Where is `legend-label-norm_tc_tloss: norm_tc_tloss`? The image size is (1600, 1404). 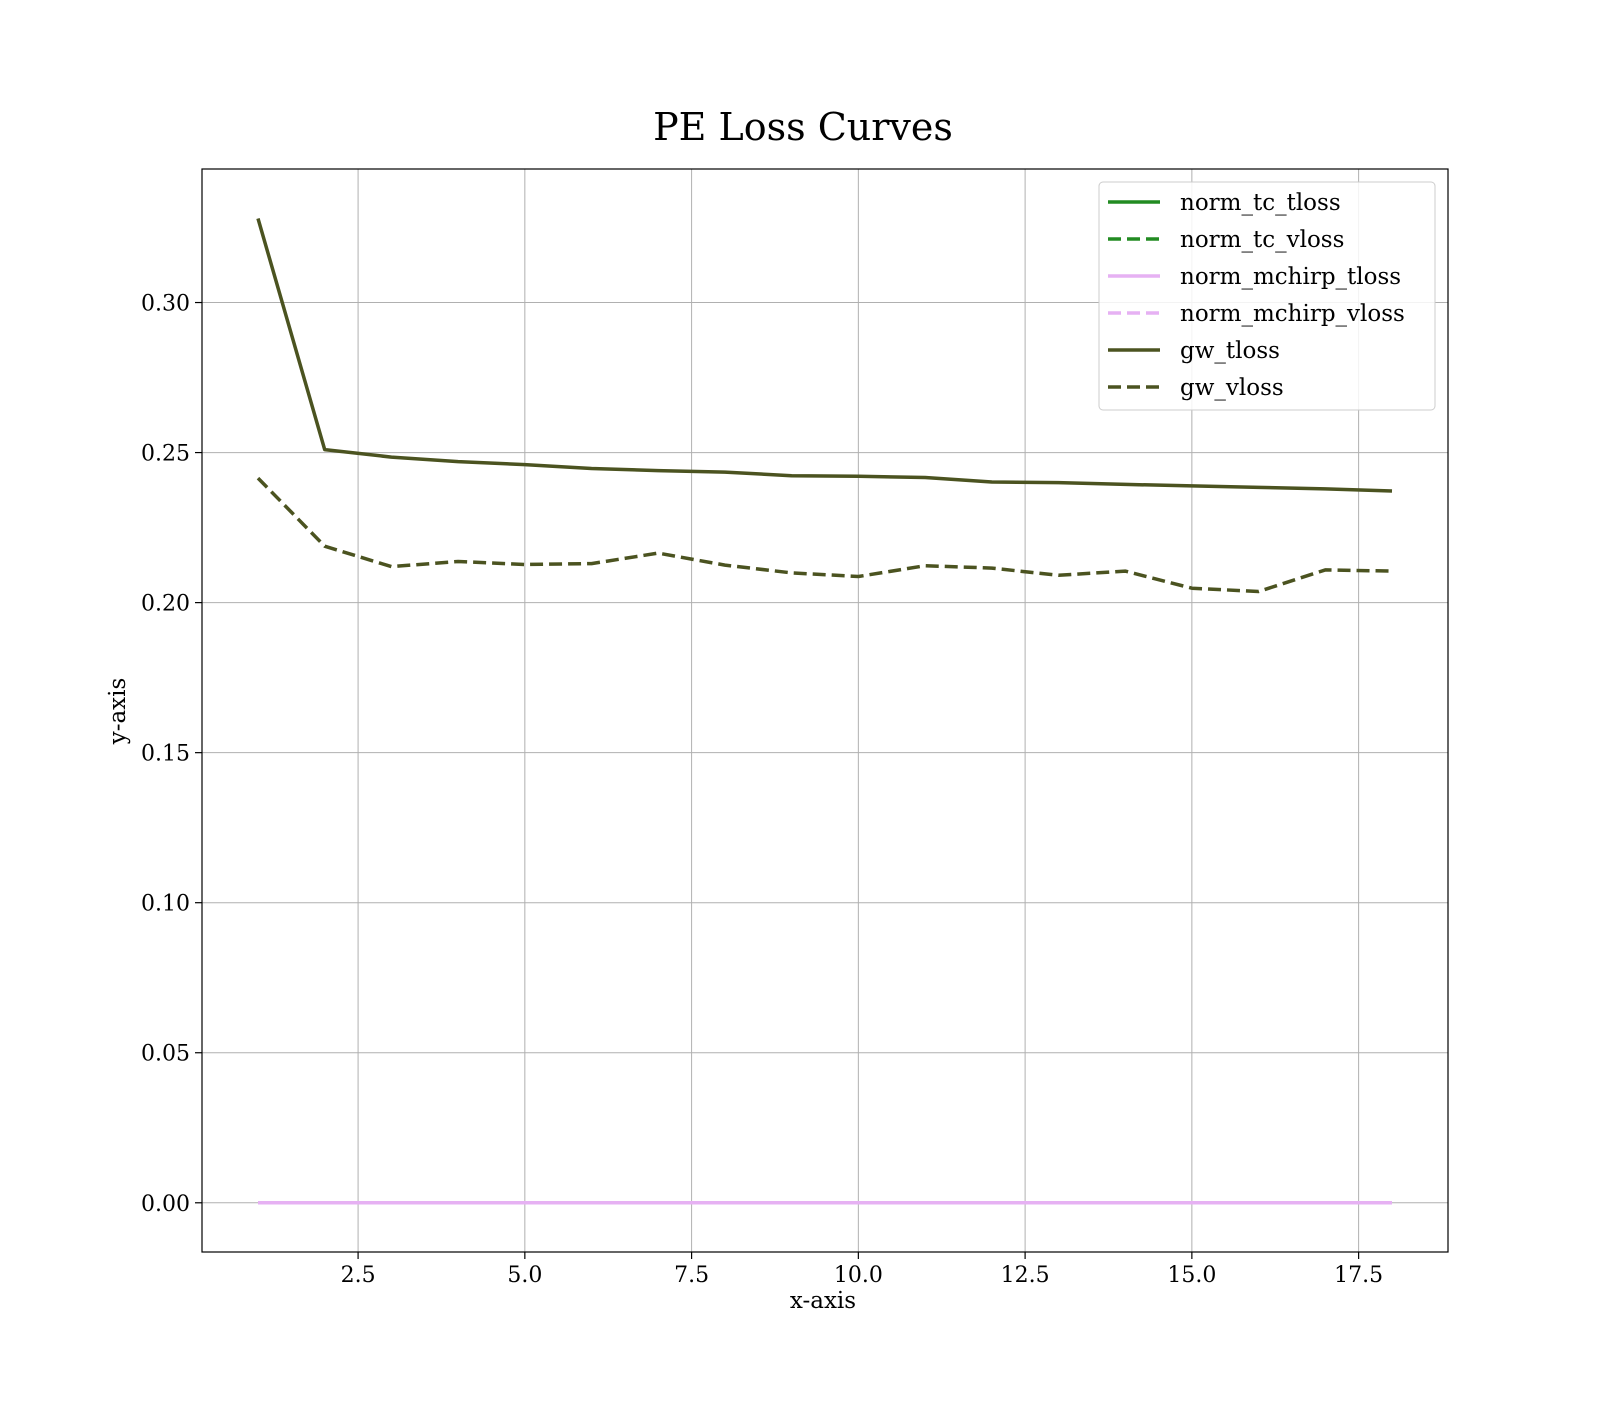 legend-label-norm_tc_tloss: norm_tc_tloss is located at coordinates (1260, 203).